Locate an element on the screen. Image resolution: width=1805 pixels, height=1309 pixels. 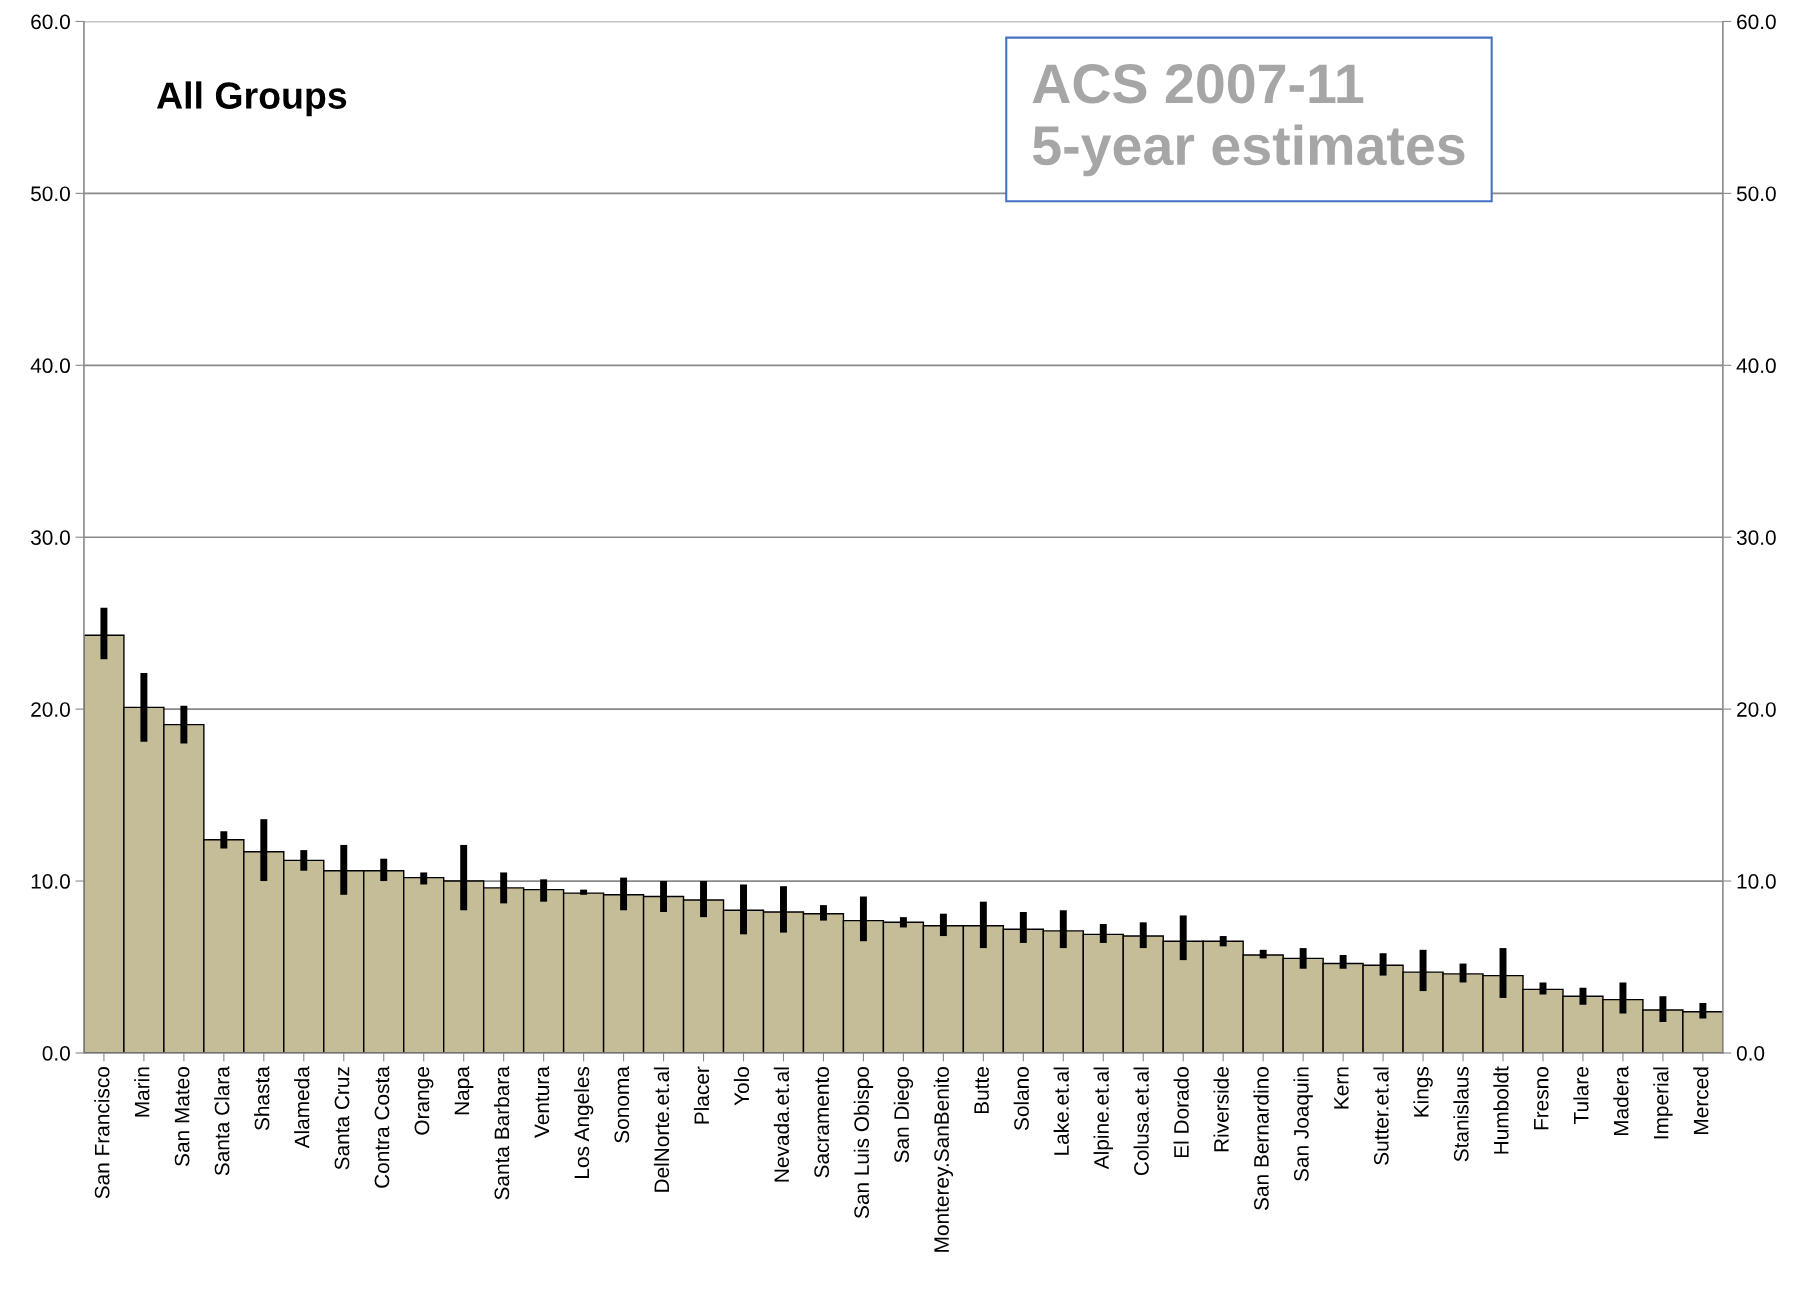
y-tick-label: 50.0 is located at coordinates (50, 194).